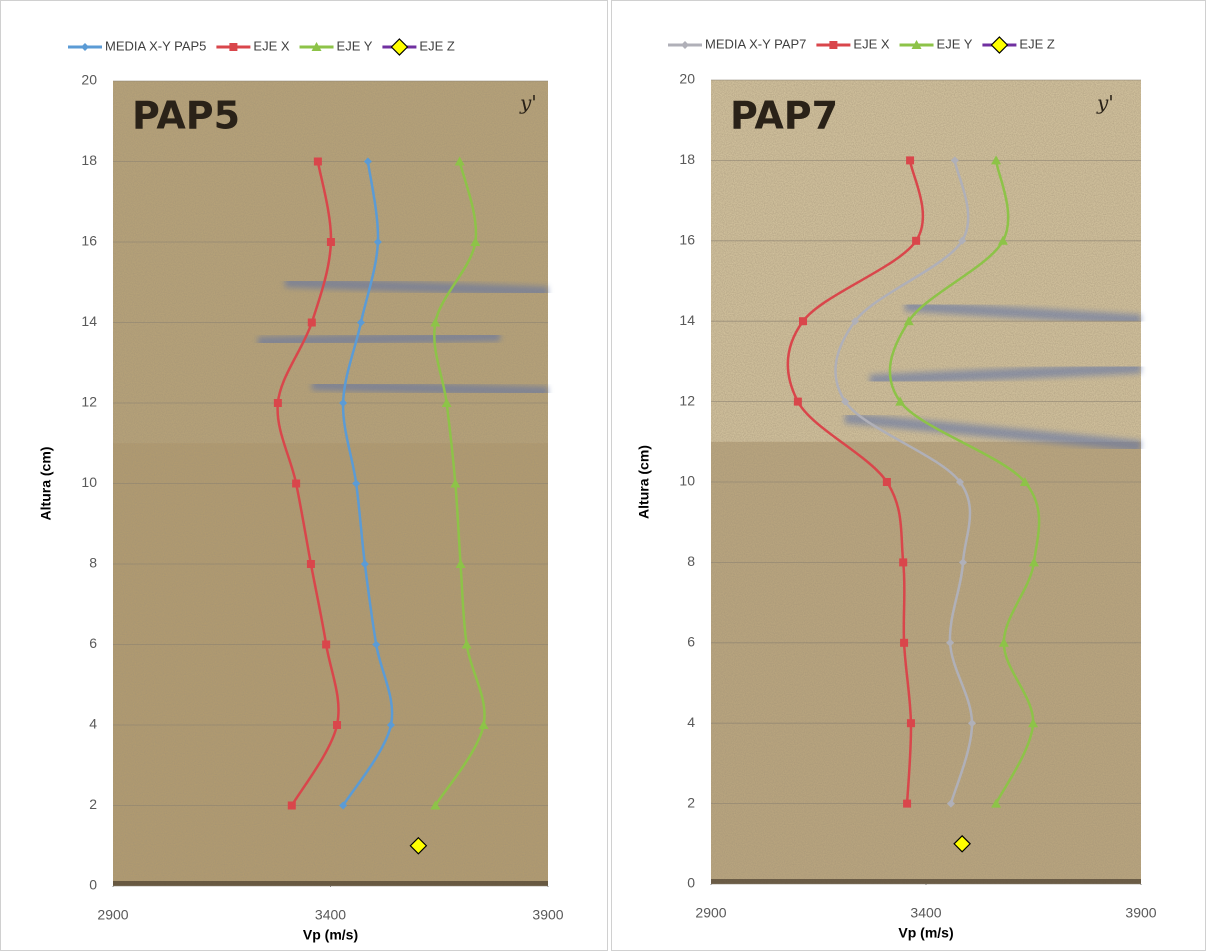 The height and width of the screenshot is (951, 1206). Describe the element at coordinates (1036, 43) in the screenshot. I see `legend-label: EJE Z` at that location.